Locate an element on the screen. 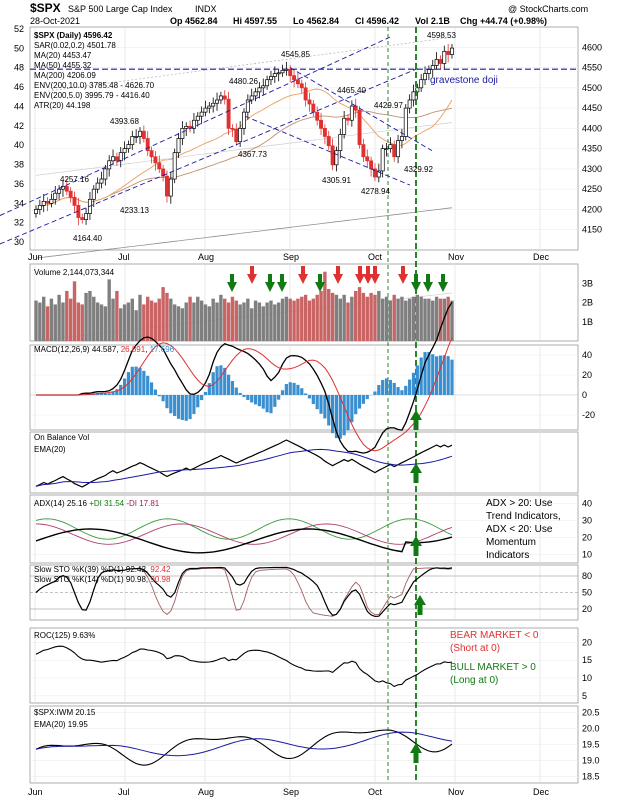  y-tick-label: 18.5 is located at coordinates (591, 777).